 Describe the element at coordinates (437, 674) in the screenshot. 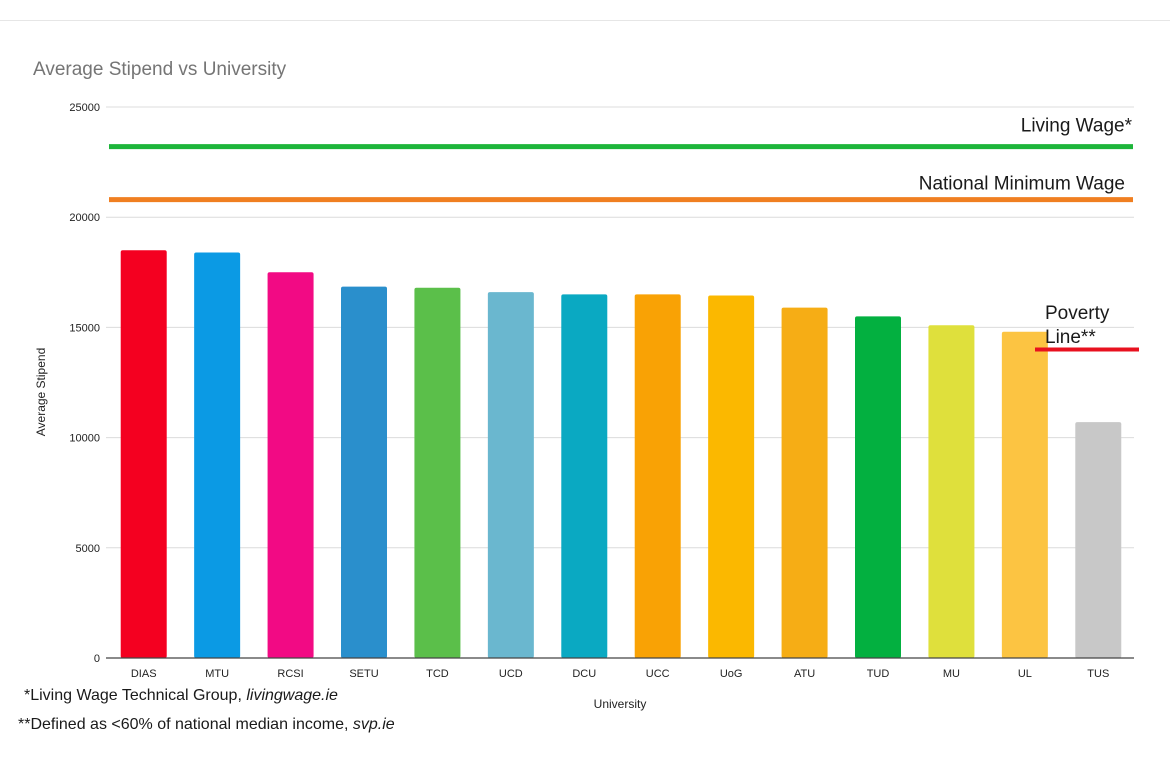

I see `x-tick-label: TCD` at that location.